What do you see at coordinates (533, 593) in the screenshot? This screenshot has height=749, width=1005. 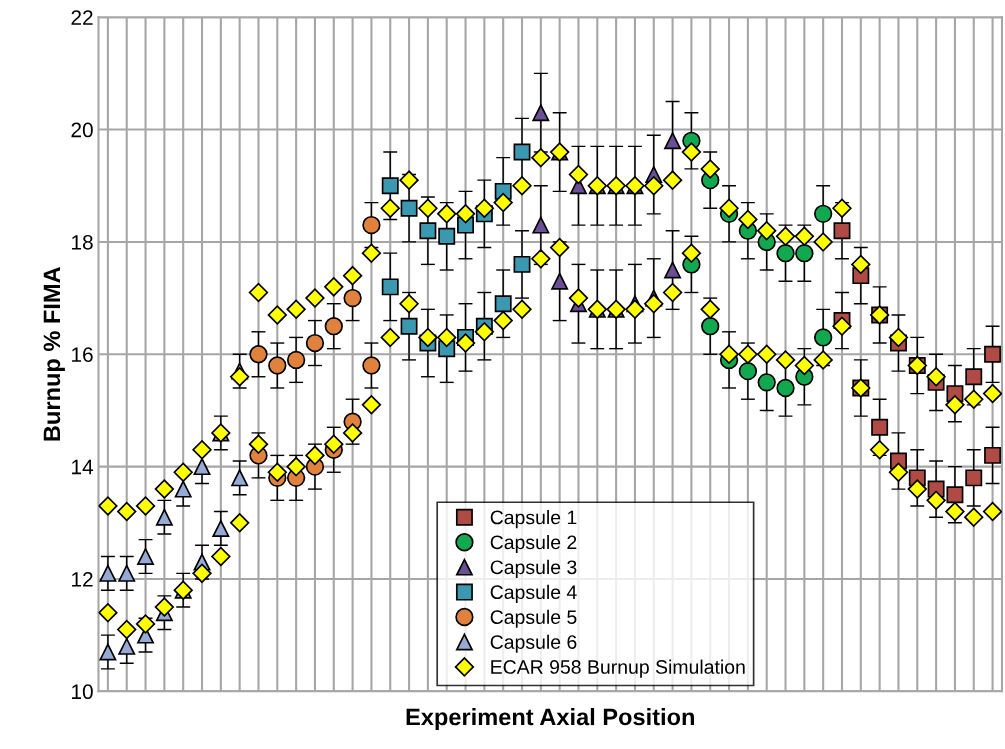 I see `legend-label: Capsule 4` at bounding box center [533, 593].